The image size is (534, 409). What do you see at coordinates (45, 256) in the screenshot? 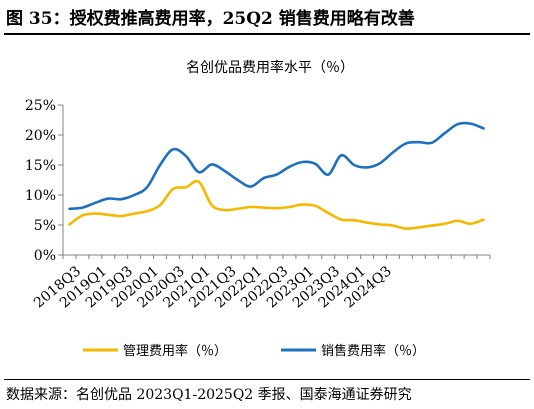
I see `y-tick-label: 0%` at bounding box center [45, 256].